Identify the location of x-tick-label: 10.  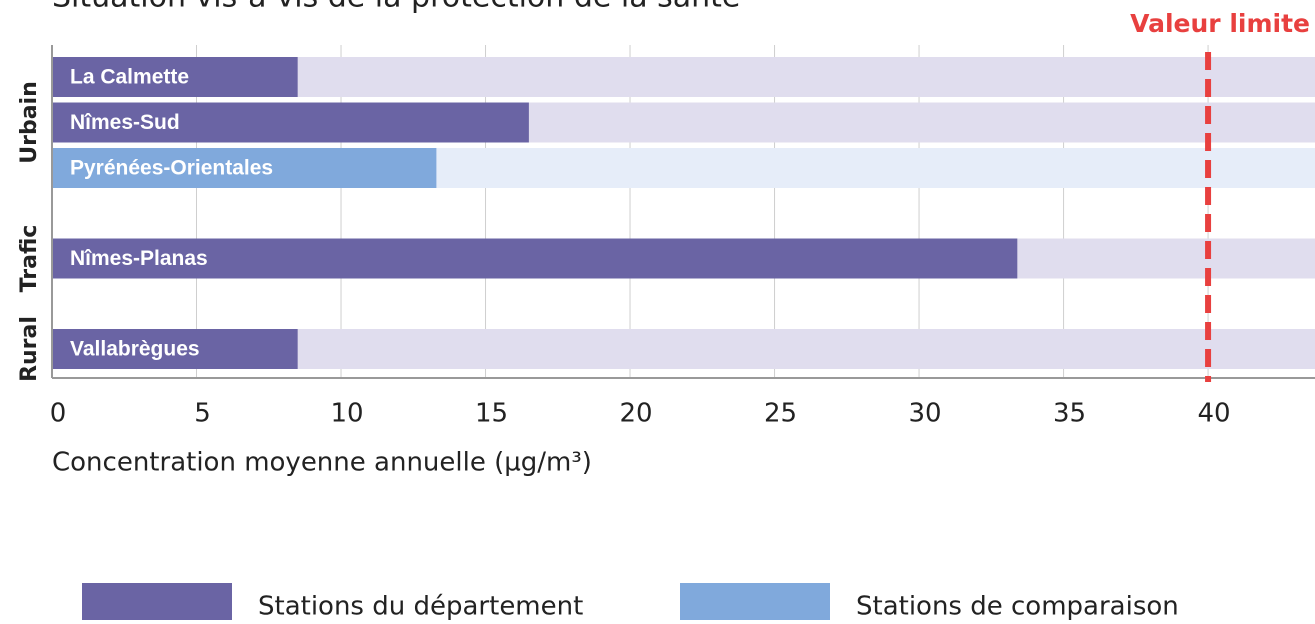
(346, 414).